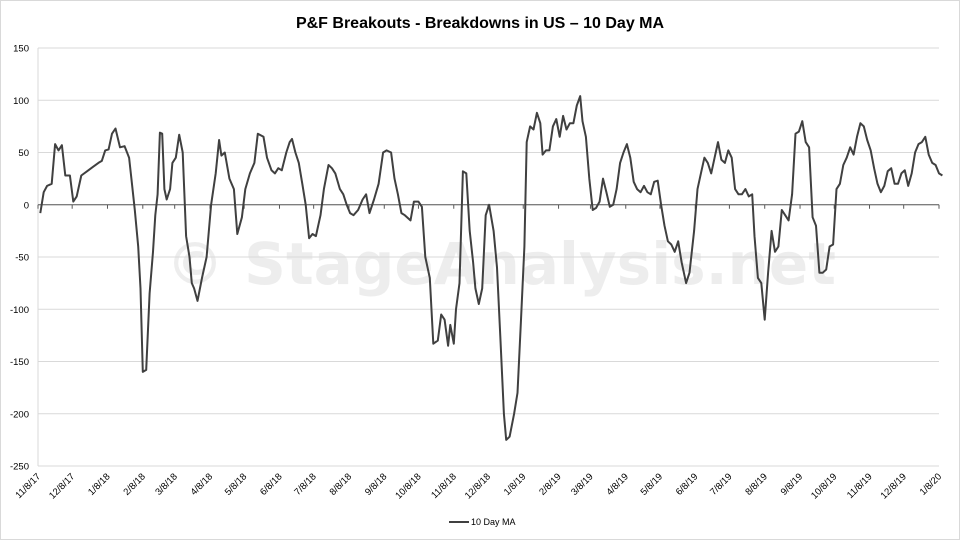 Image resolution: width=960 pixels, height=540 pixels. I want to click on y-tick-label: 150, so click(21, 49).